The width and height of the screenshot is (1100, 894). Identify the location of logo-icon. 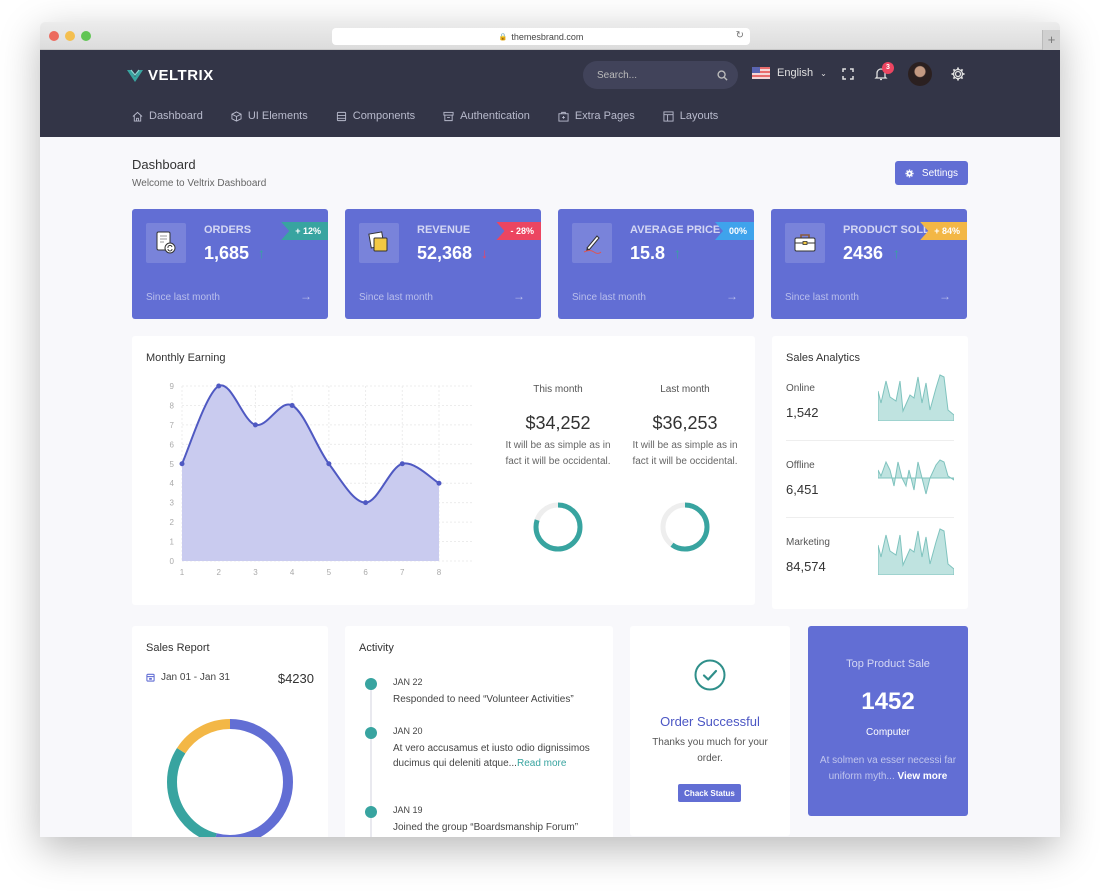
(135, 75).